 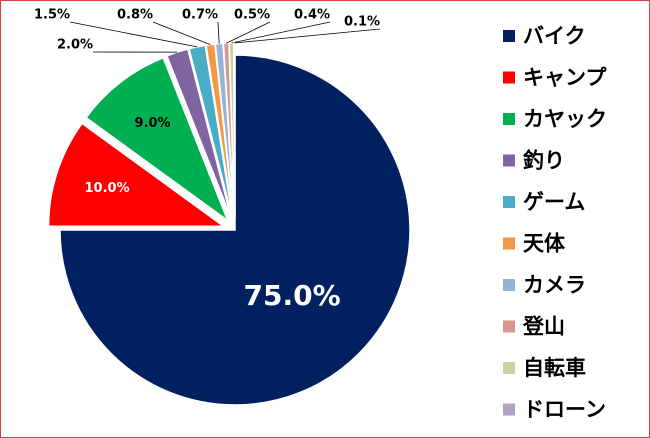 I want to click on data-label: 1.5%, so click(x=52, y=15).